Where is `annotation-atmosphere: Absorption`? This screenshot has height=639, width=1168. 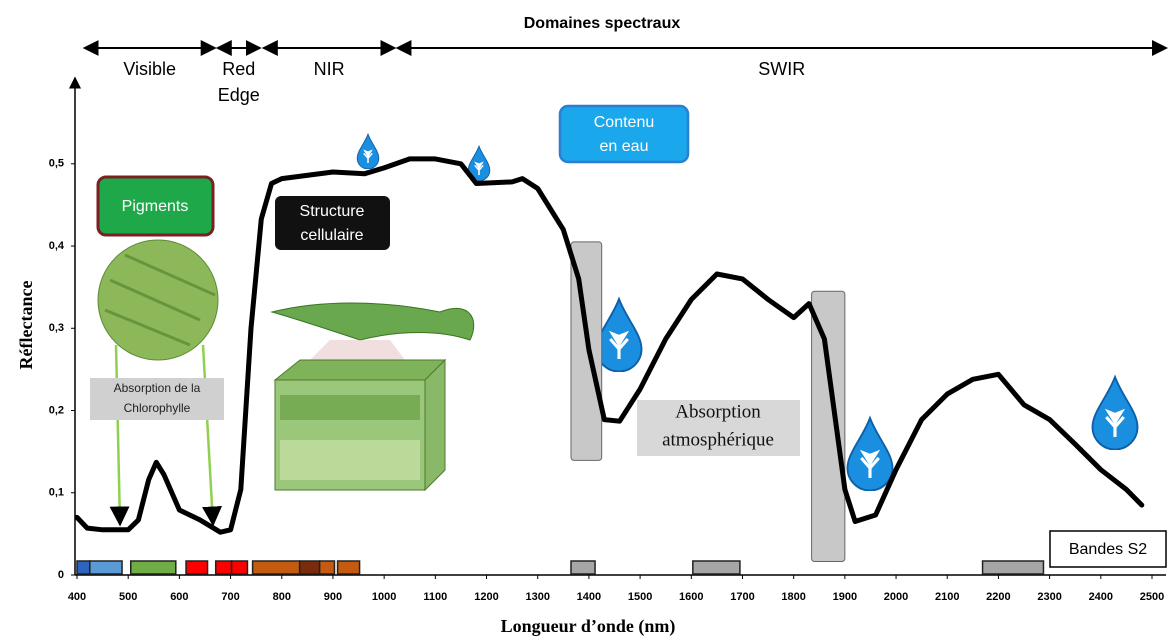 annotation-atmosphere: Absorption is located at coordinates (718, 411).